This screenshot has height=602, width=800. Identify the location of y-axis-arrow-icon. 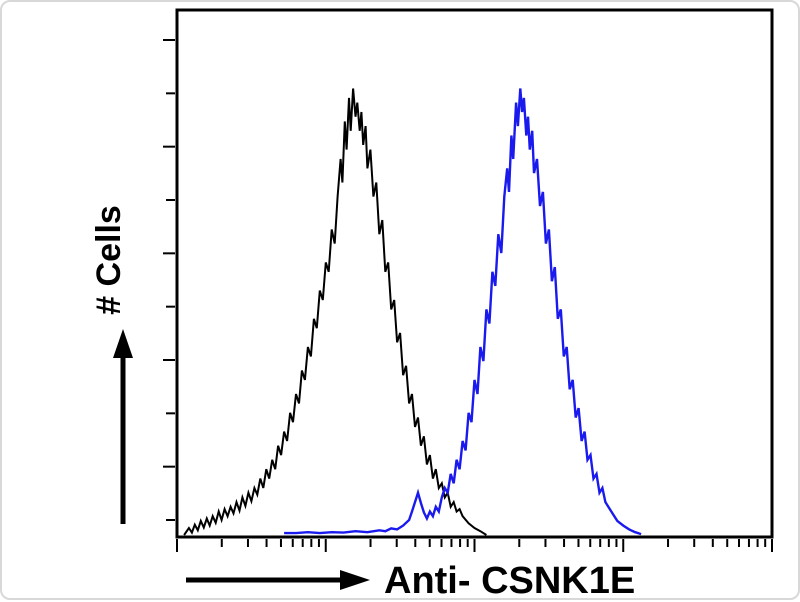
(123, 426).